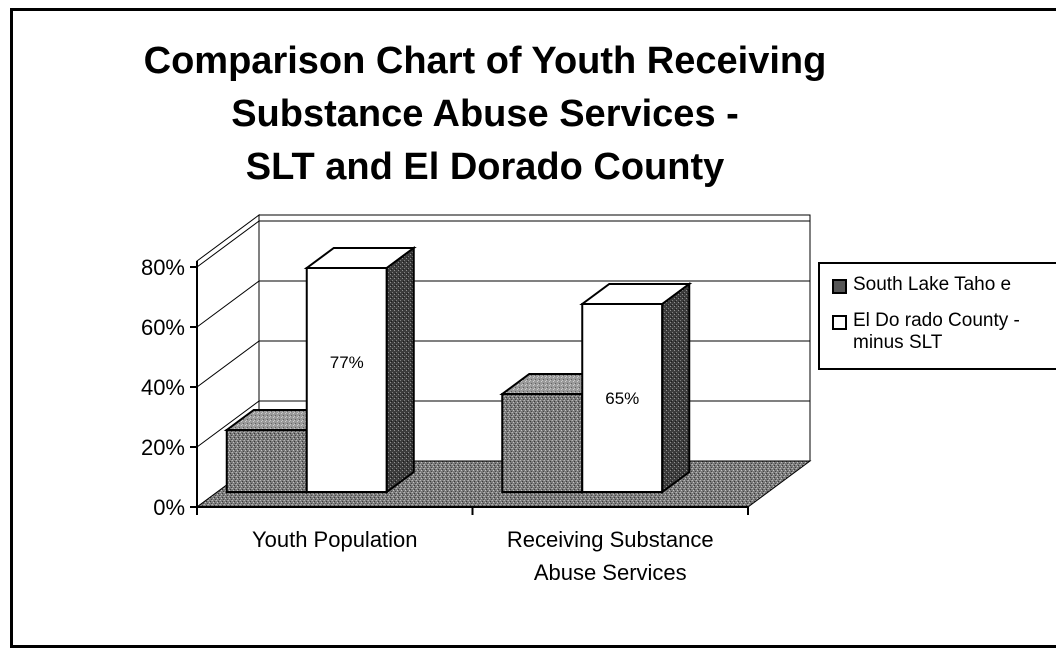 The image size is (1056, 648). I want to click on bar-2-0-side, so click(400, 370).